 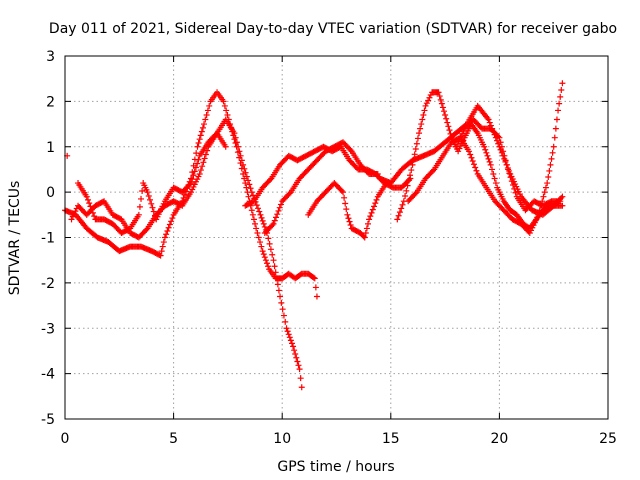 What do you see at coordinates (173, 439) in the screenshot?
I see `x-tick-label: 5` at bounding box center [173, 439].